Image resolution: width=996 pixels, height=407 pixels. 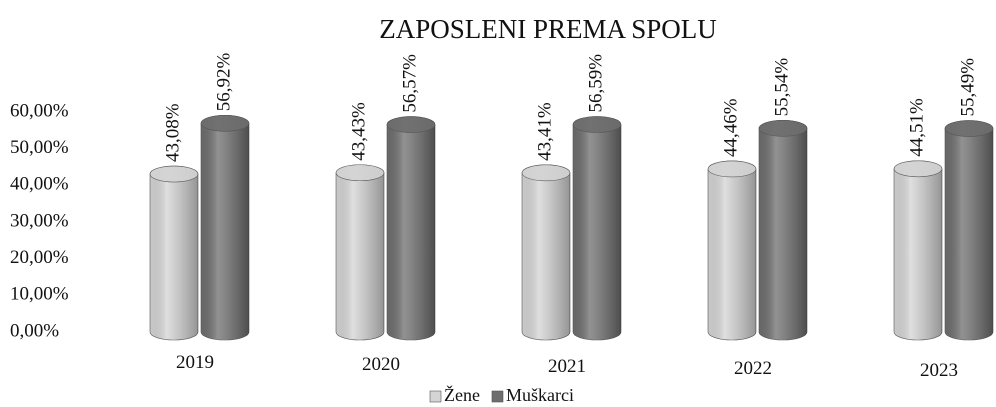 What do you see at coordinates (39, 110) in the screenshot?
I see `y-tick-label: 60,00%` at bounding box center [39, 110].